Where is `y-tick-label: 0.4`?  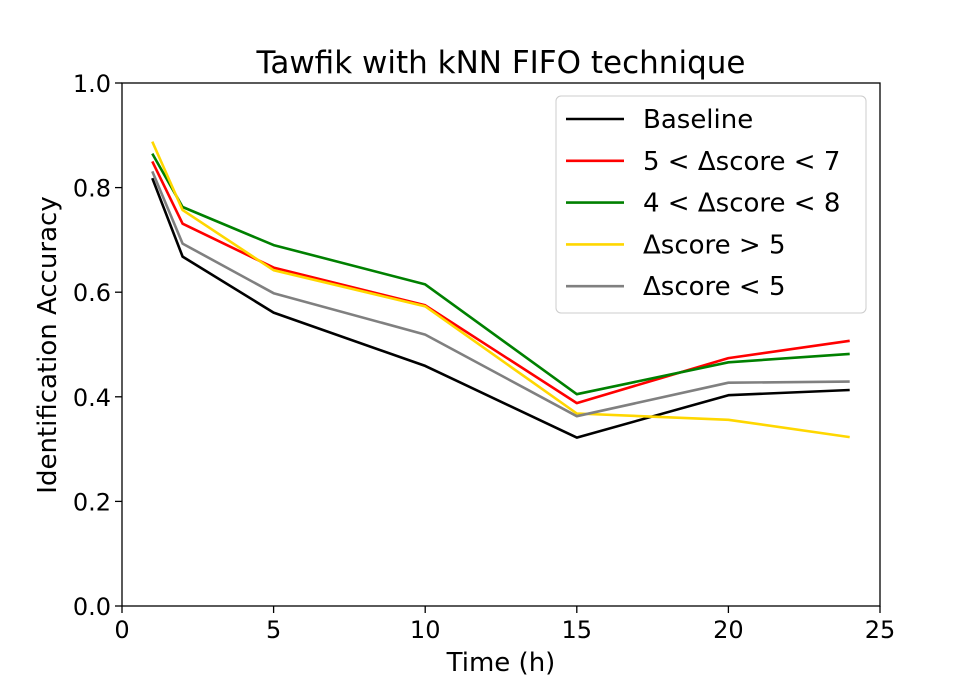
y-tick-label: 0.4 is located at coordinates (92, 398).